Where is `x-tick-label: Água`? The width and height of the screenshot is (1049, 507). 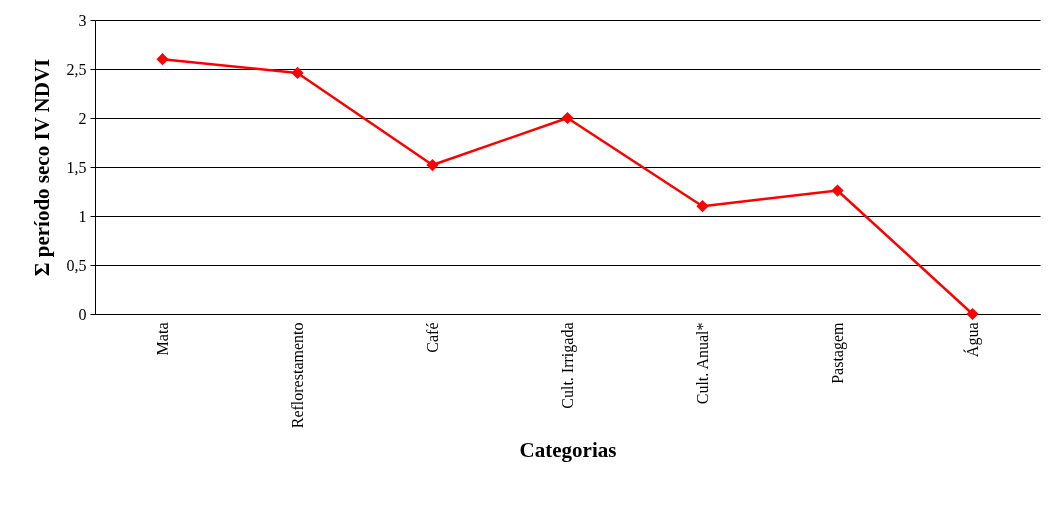
x-tick-label: Água is located at coordinates (972, 340).